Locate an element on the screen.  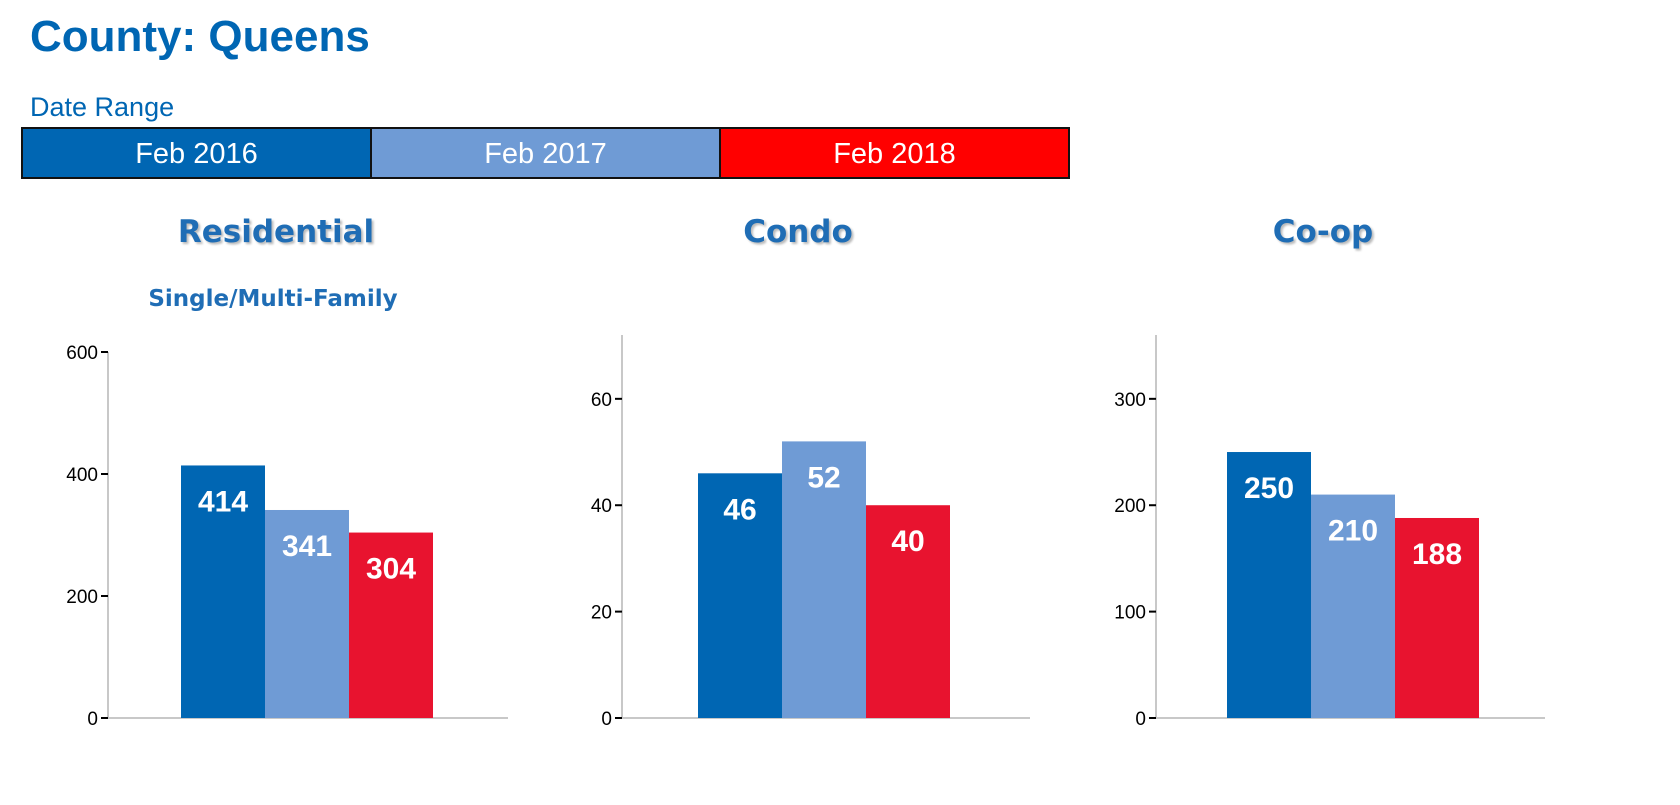
y-tick-label: 20 is located at coordinates (601, 613).